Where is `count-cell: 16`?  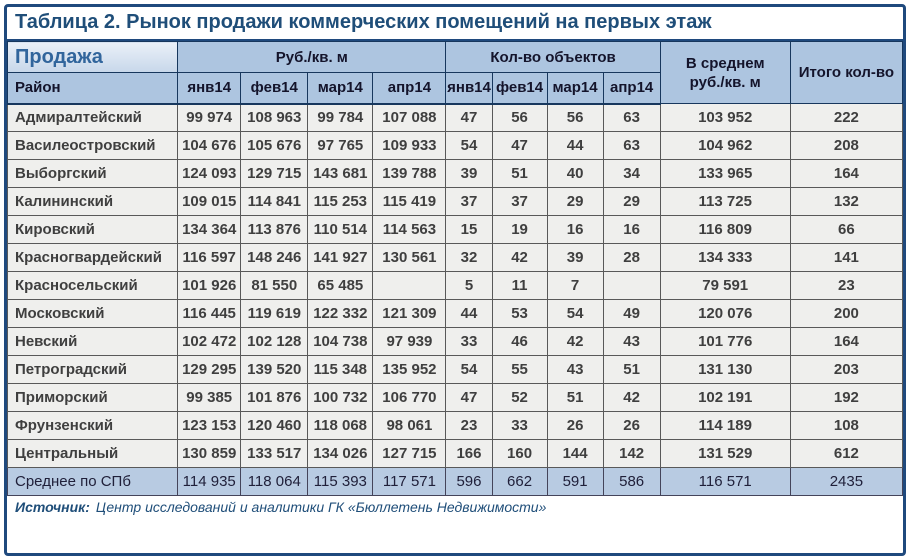
count-cell: 16 is located at coordinates (631, 229).